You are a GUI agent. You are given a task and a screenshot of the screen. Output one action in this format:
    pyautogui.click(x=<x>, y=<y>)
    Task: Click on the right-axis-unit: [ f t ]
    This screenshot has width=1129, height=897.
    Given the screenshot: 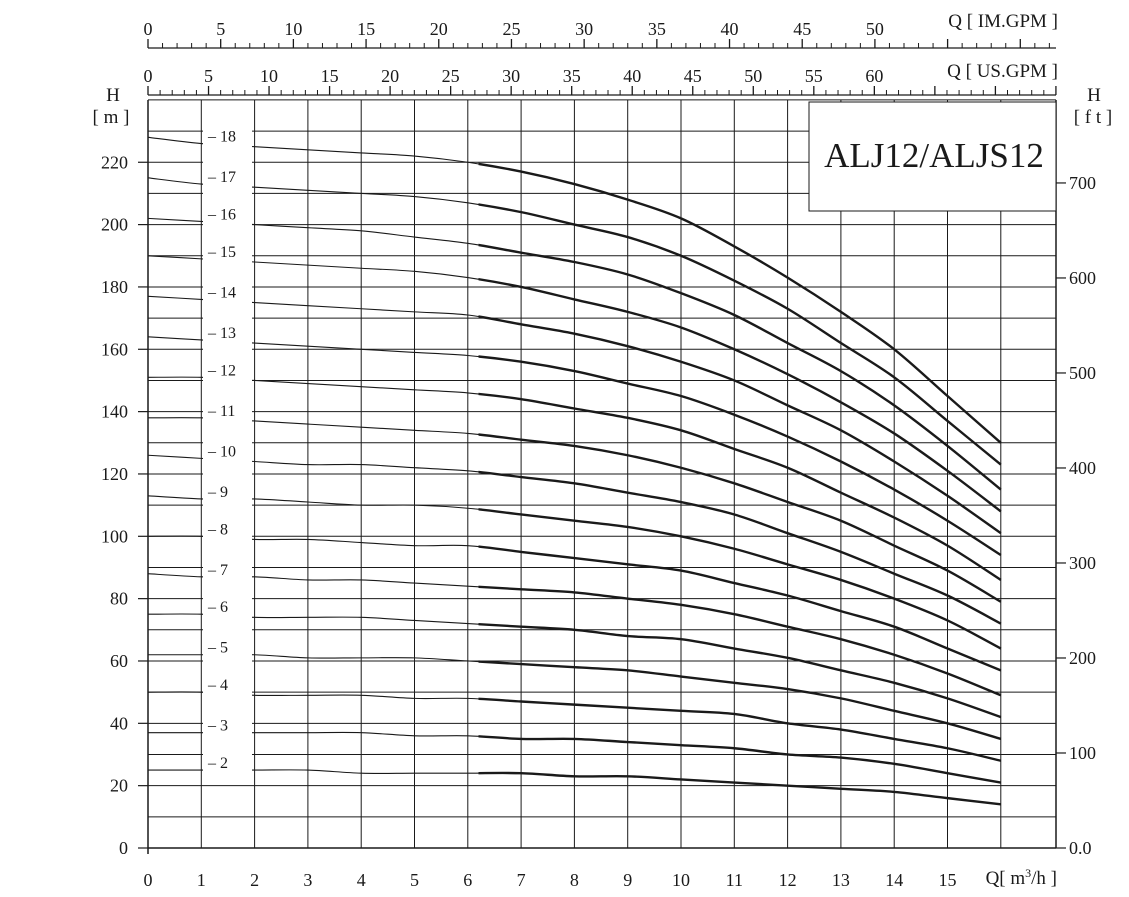 What is the action you would take?
    pyautogui.click(x=1093, y=117)
    